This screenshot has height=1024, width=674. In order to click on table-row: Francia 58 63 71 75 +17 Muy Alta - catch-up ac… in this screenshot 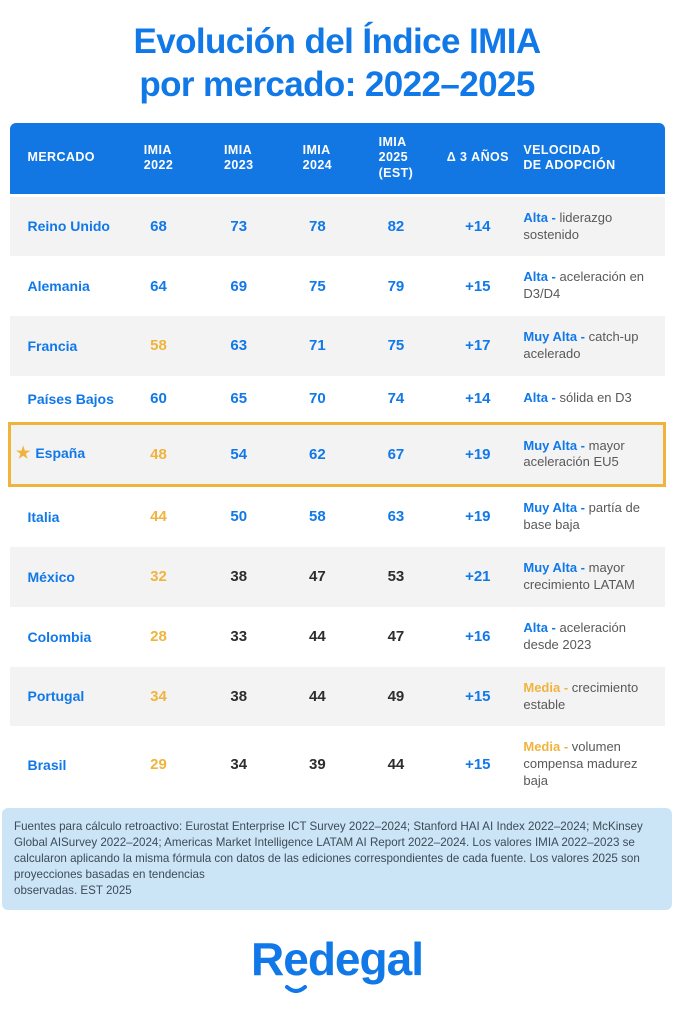, I will do `click(337, 346)`.